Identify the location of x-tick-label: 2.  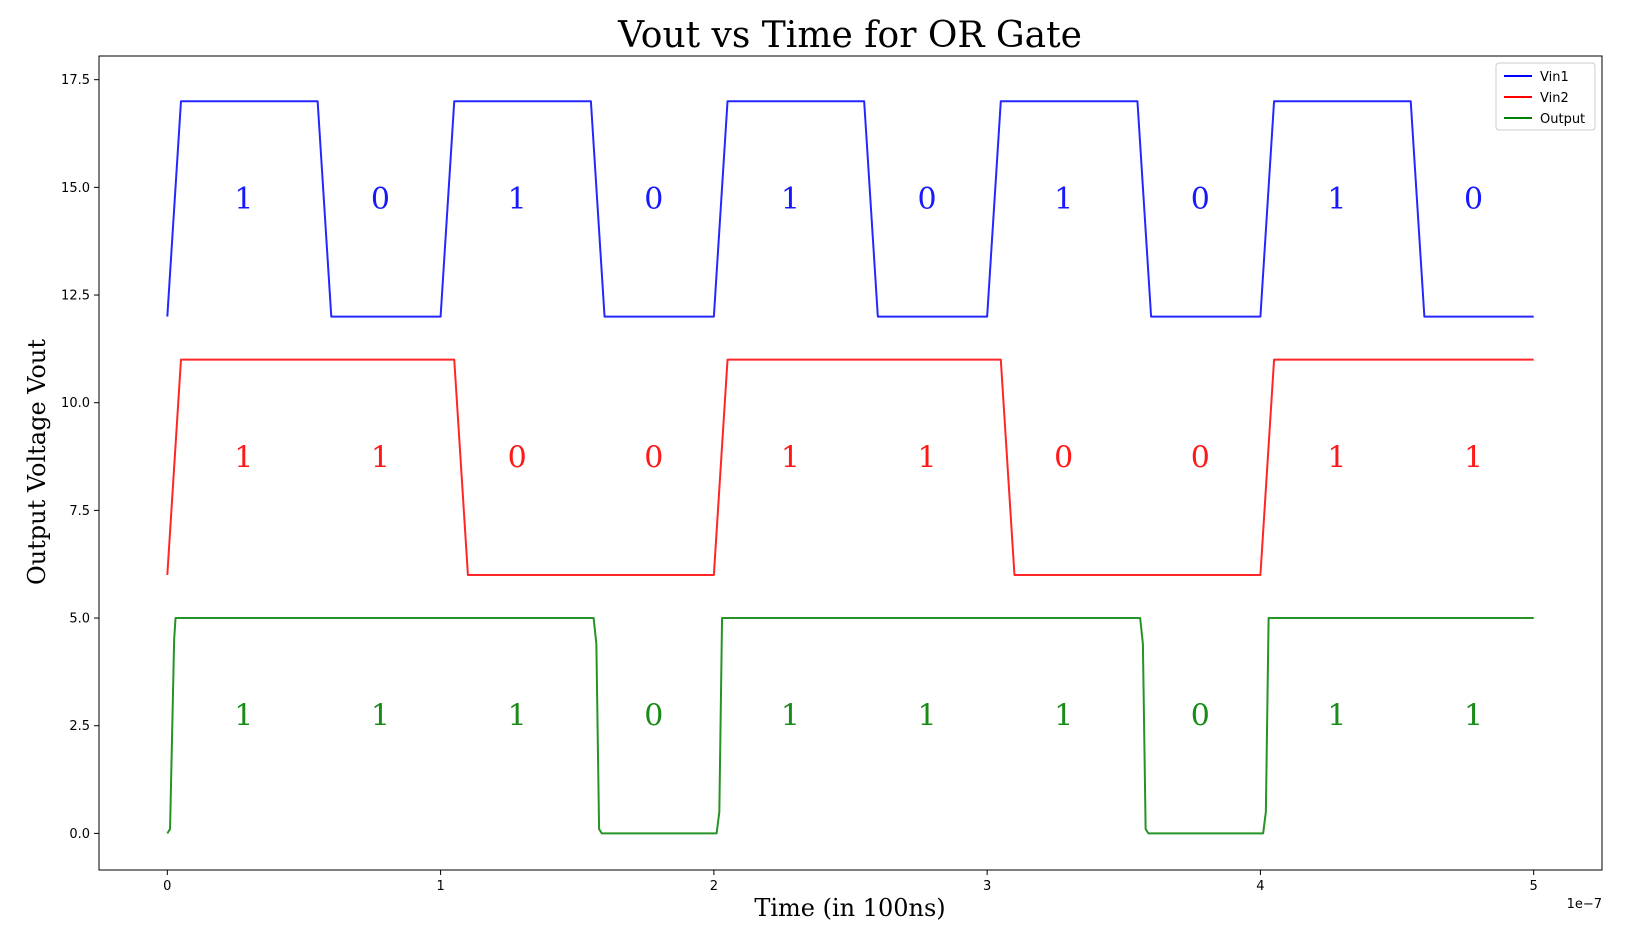
(714, 886).